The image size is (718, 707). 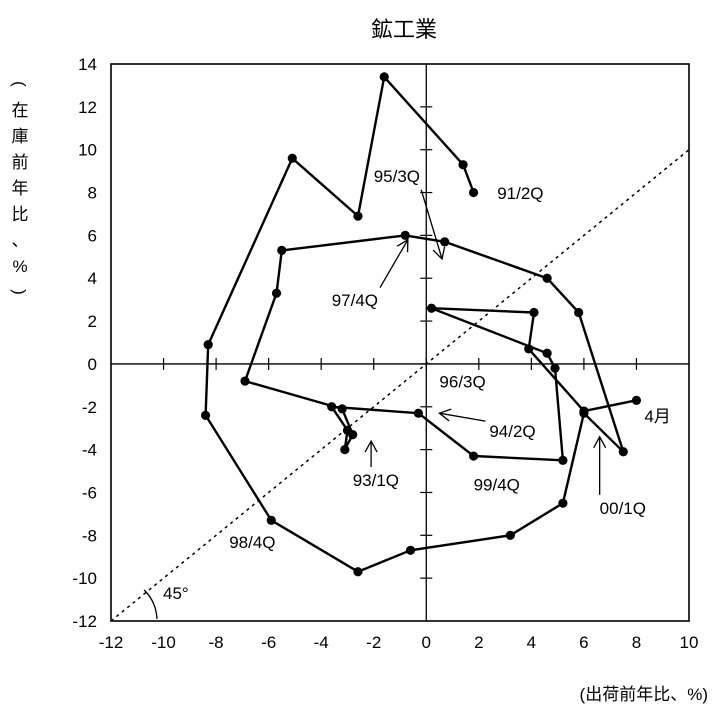 I want to click on x-tick-label: 8, so click(x=636, y=642).